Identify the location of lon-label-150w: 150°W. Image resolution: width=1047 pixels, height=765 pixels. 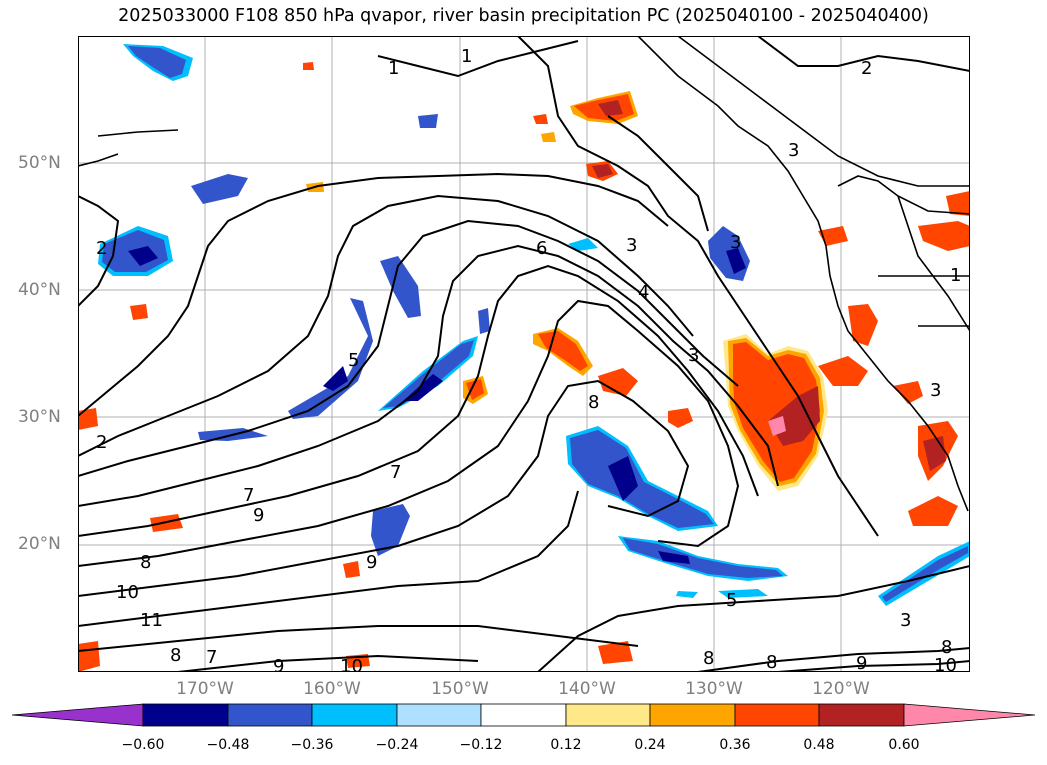
(460, 689).